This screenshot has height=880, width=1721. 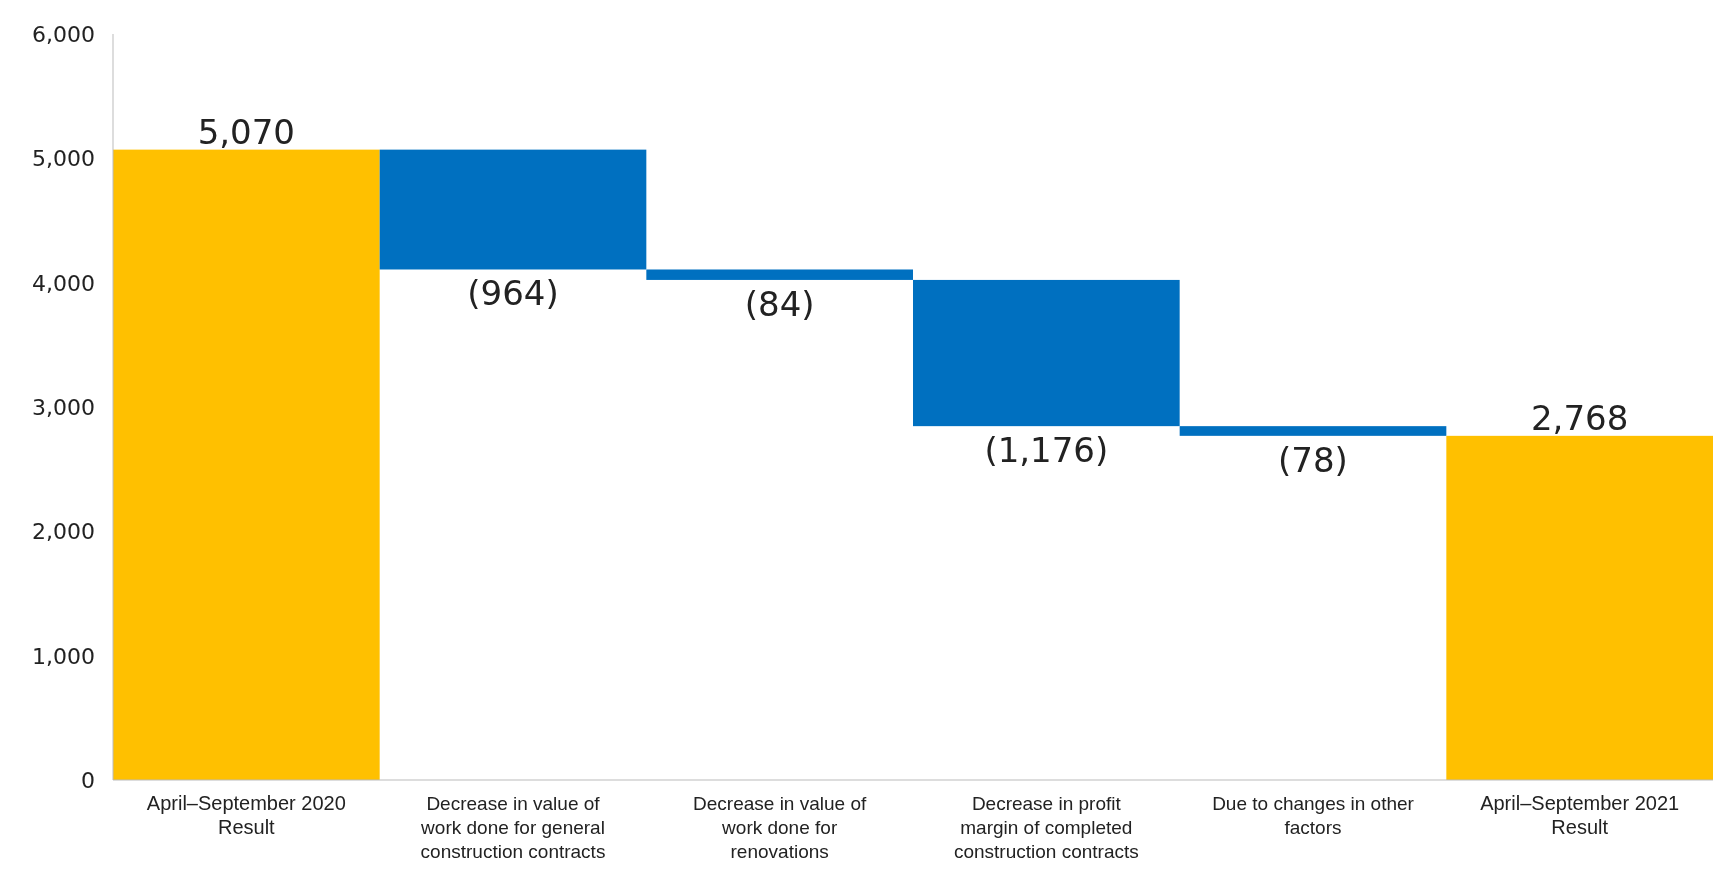 What do you see at coordinates (1579, 417) in the screenshot?
I see `data-label: 2,768` at bounding box center [1579, 417].